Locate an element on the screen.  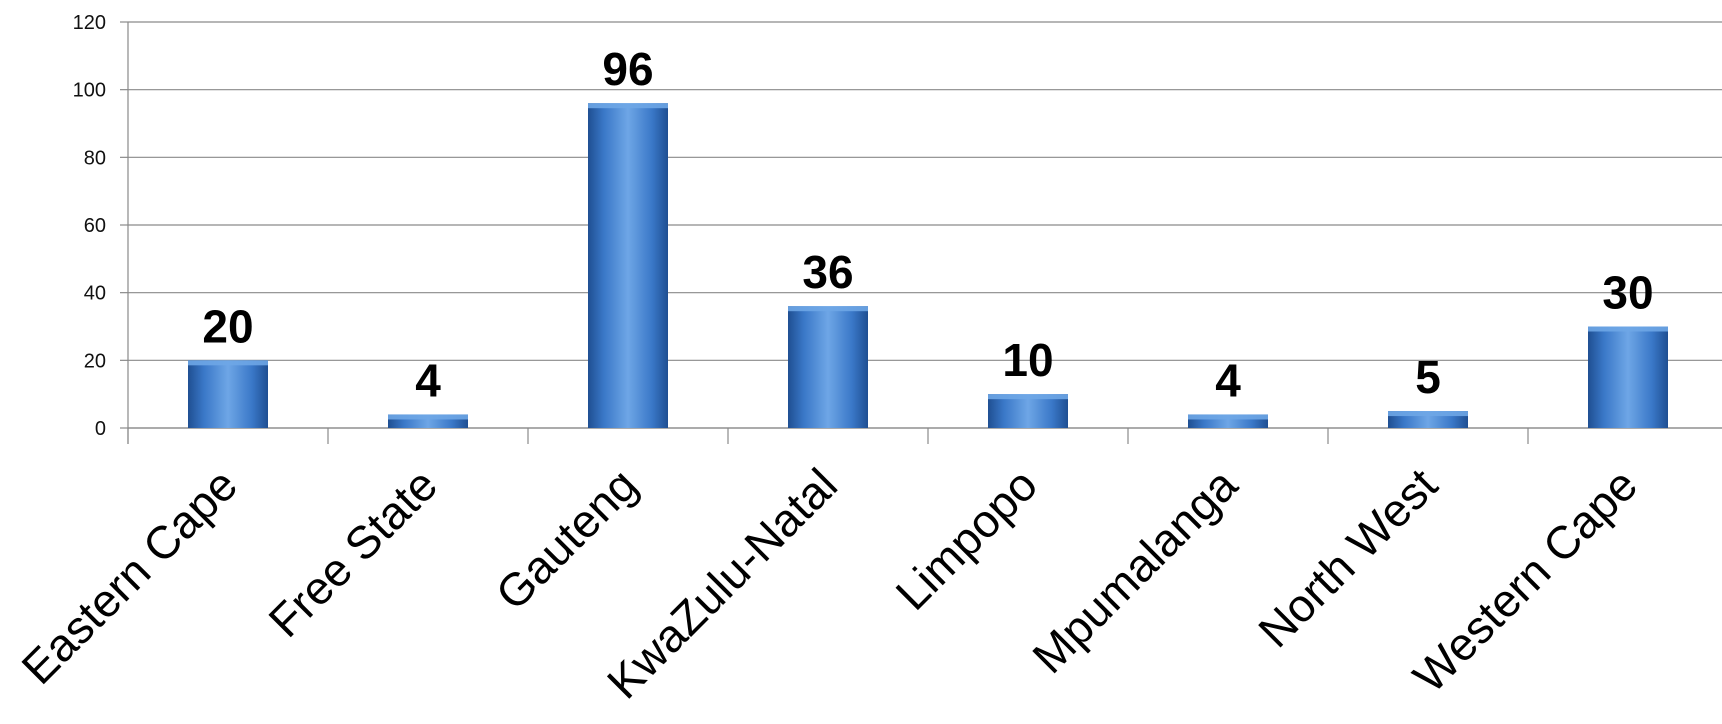
y-tick-label: 100 is located at coordinates (89, 91).